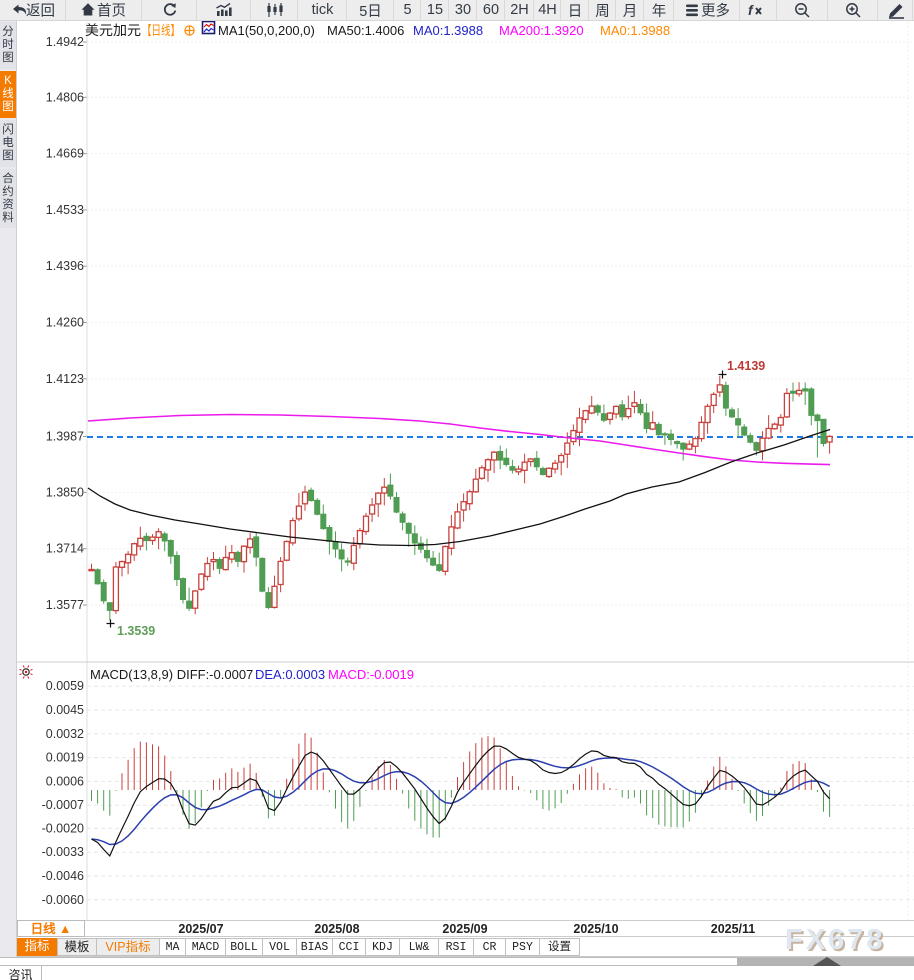 This screenshot has width=914, height=980. Describe the element at coordinates (751, 10) in the screenshot. I see `svg-text: f` at that location.